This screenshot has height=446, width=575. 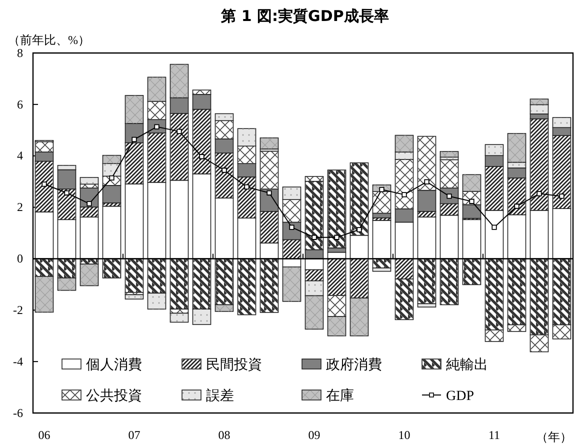 I want to click on x-tick-label: 07, so click(x=134, y=435).